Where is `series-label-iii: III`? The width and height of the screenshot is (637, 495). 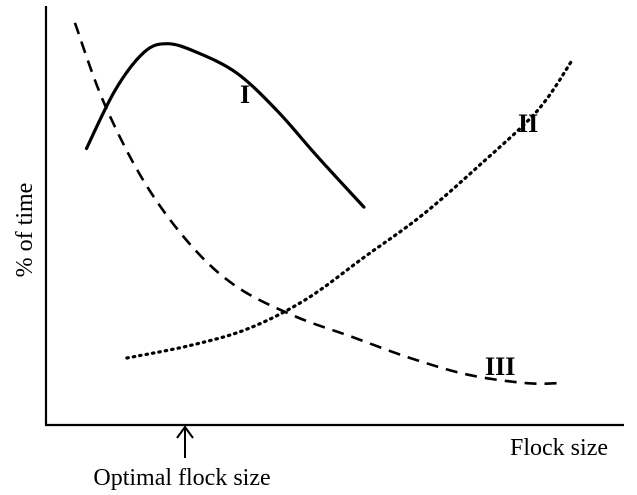 series-label-iii: III is located at coordinates (500, 366).